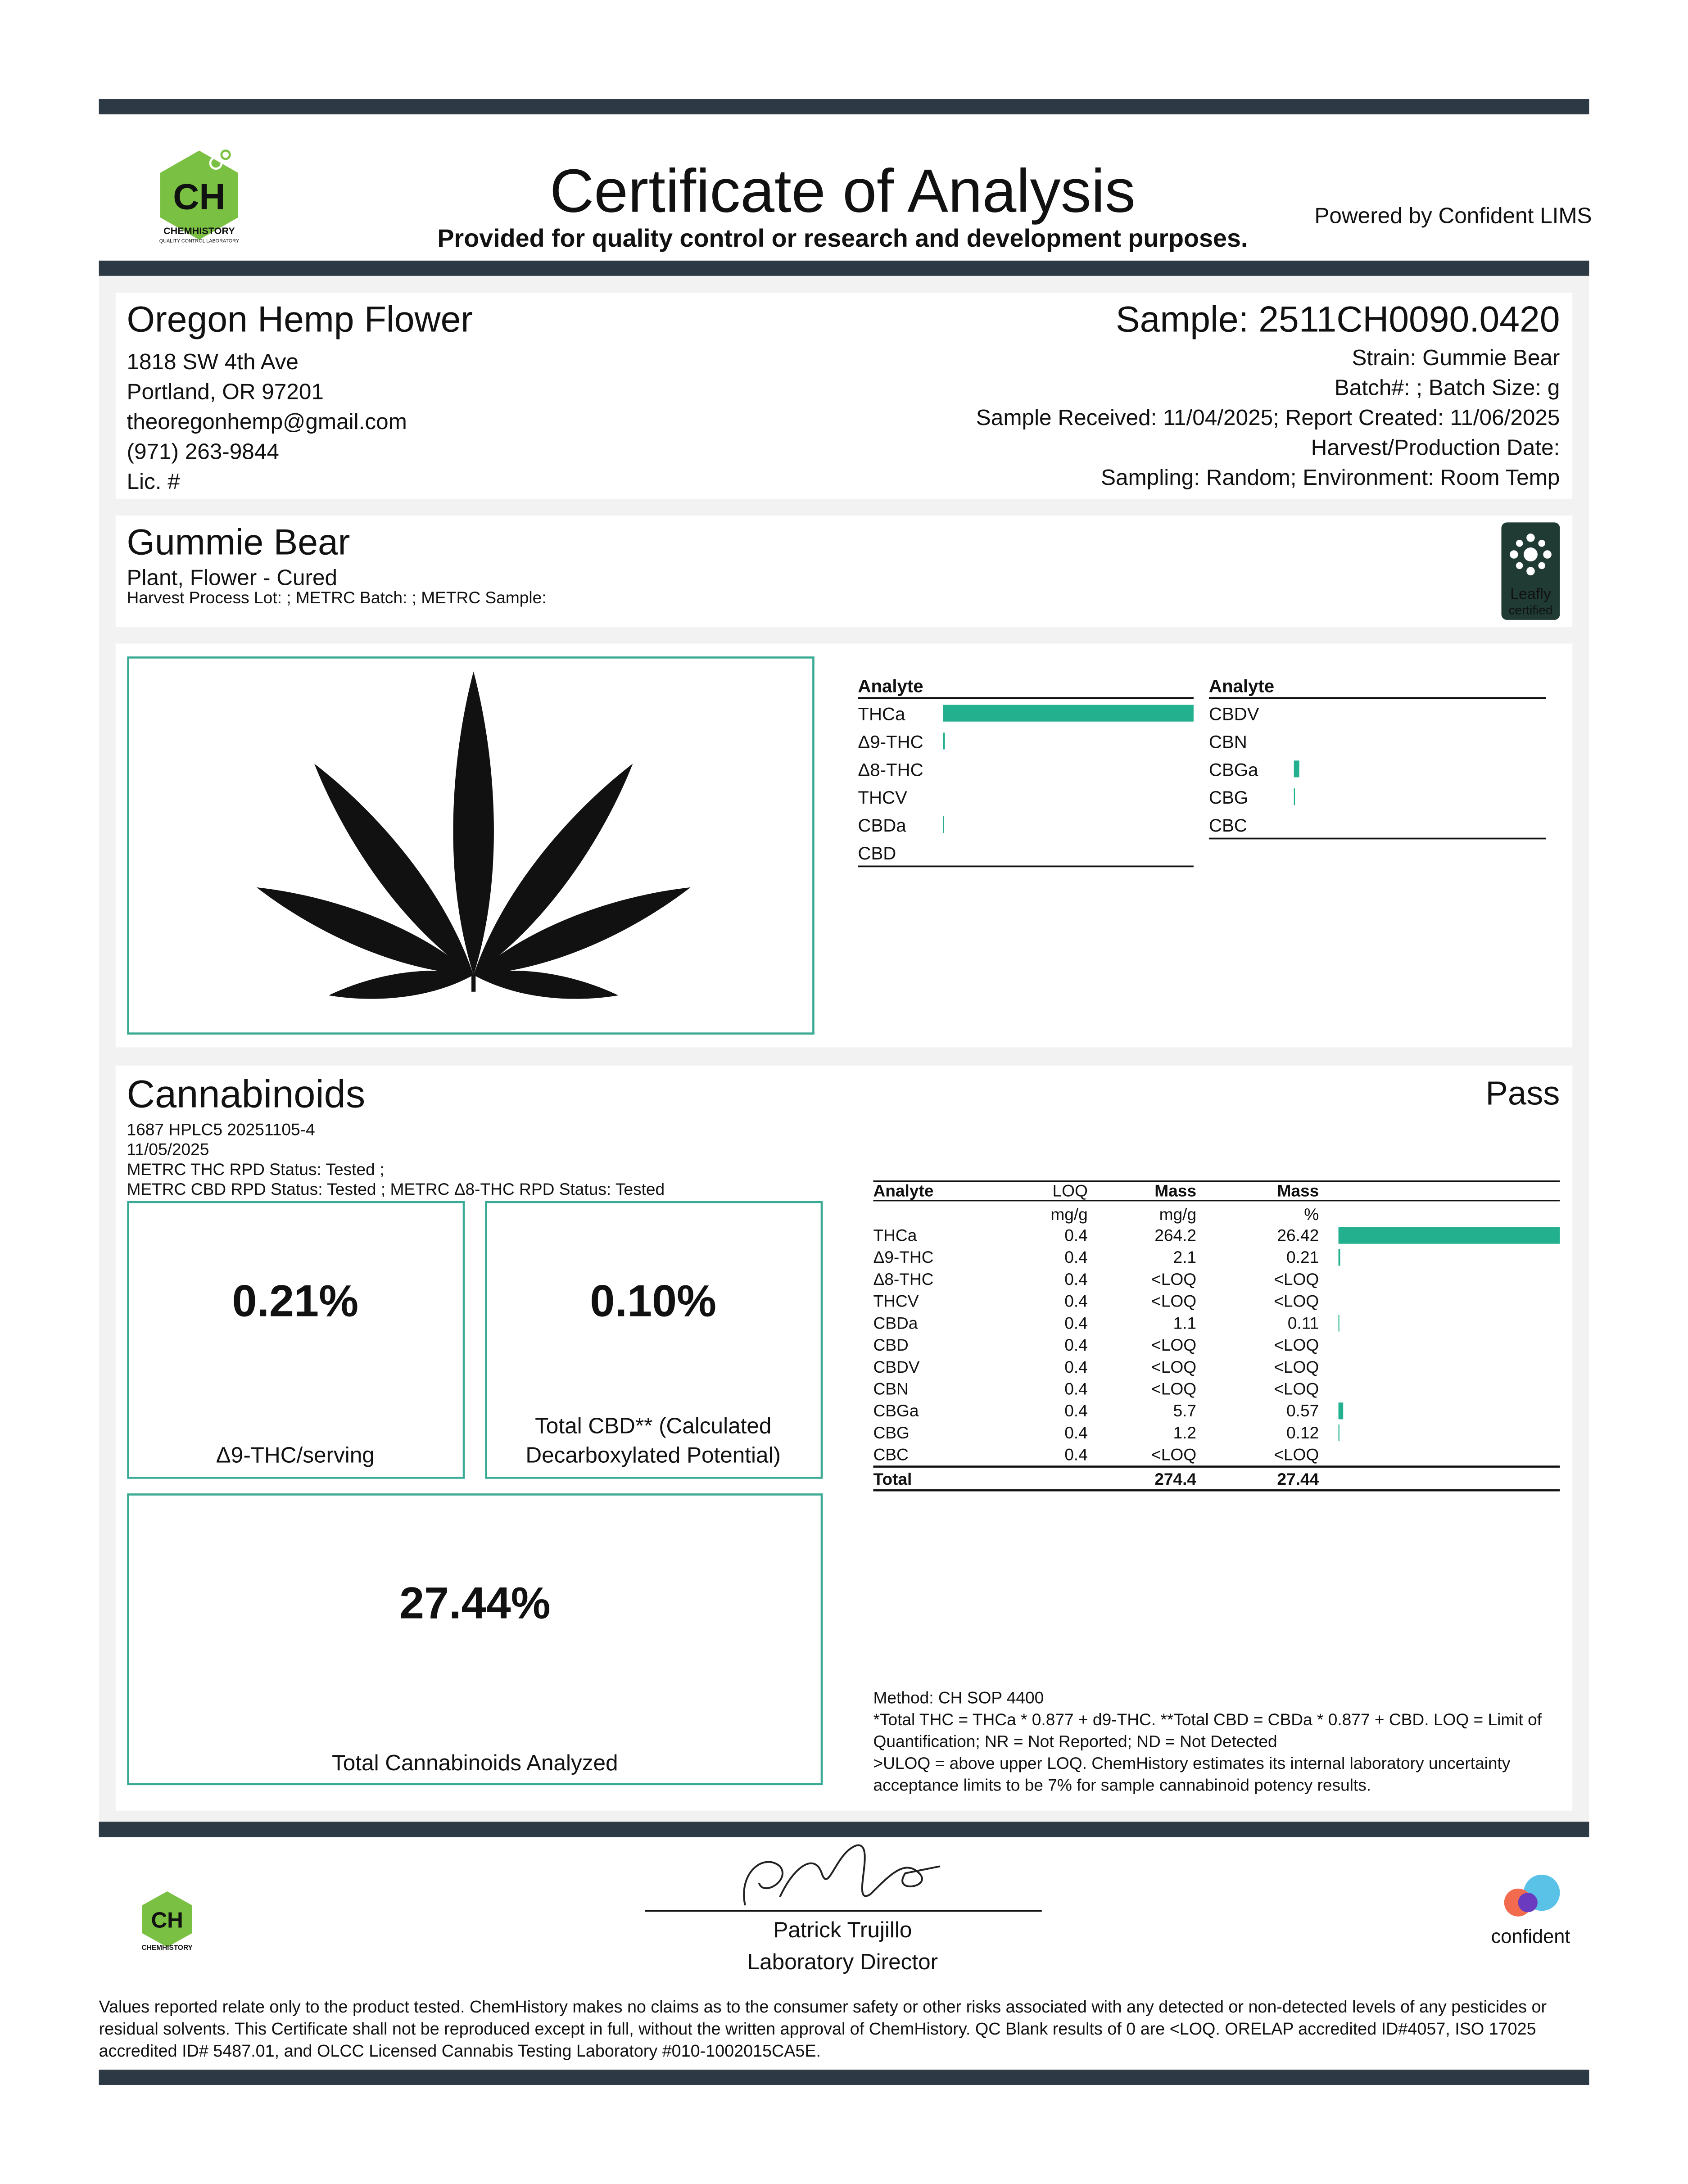  Describe the element at coordinates (891, 1433) in the screenshot. I see `table-cell: CBG` at that location.